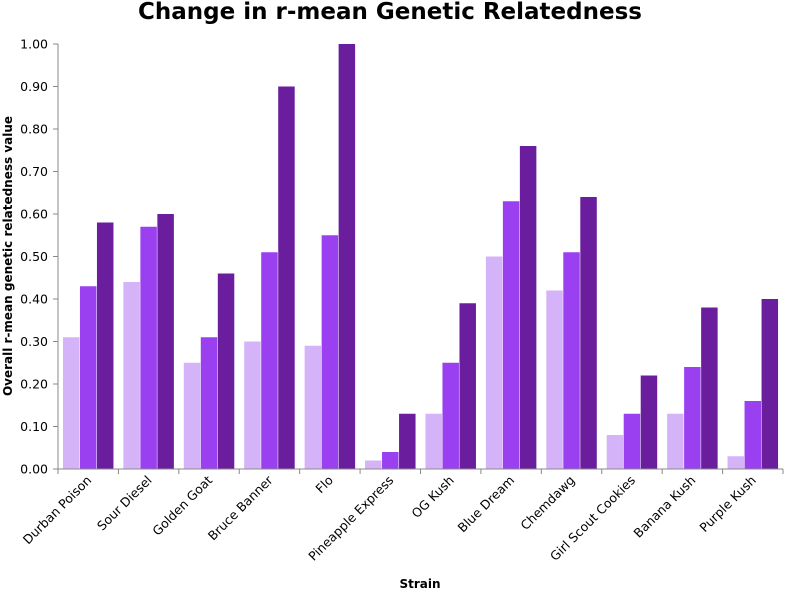 The image size is (788, 593). What do you see at coordinates (324, 485) in the screenshot?
I see `x-tick-label: Flo` at bounding box center [324, 485].